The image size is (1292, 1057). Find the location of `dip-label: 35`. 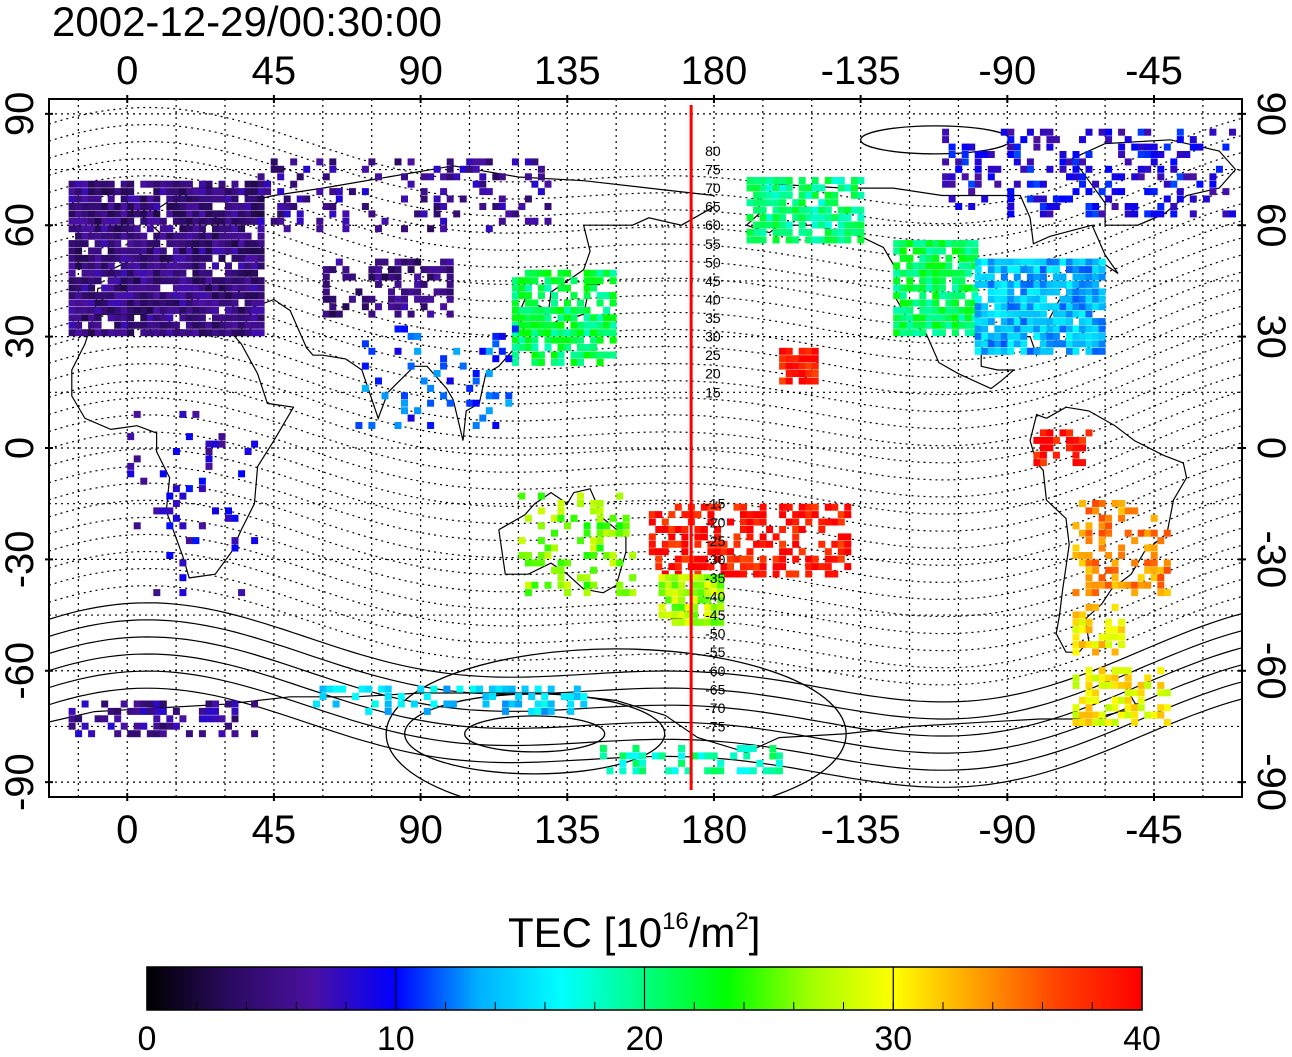

dip-label: 35 is located at coordinates (713, 318).